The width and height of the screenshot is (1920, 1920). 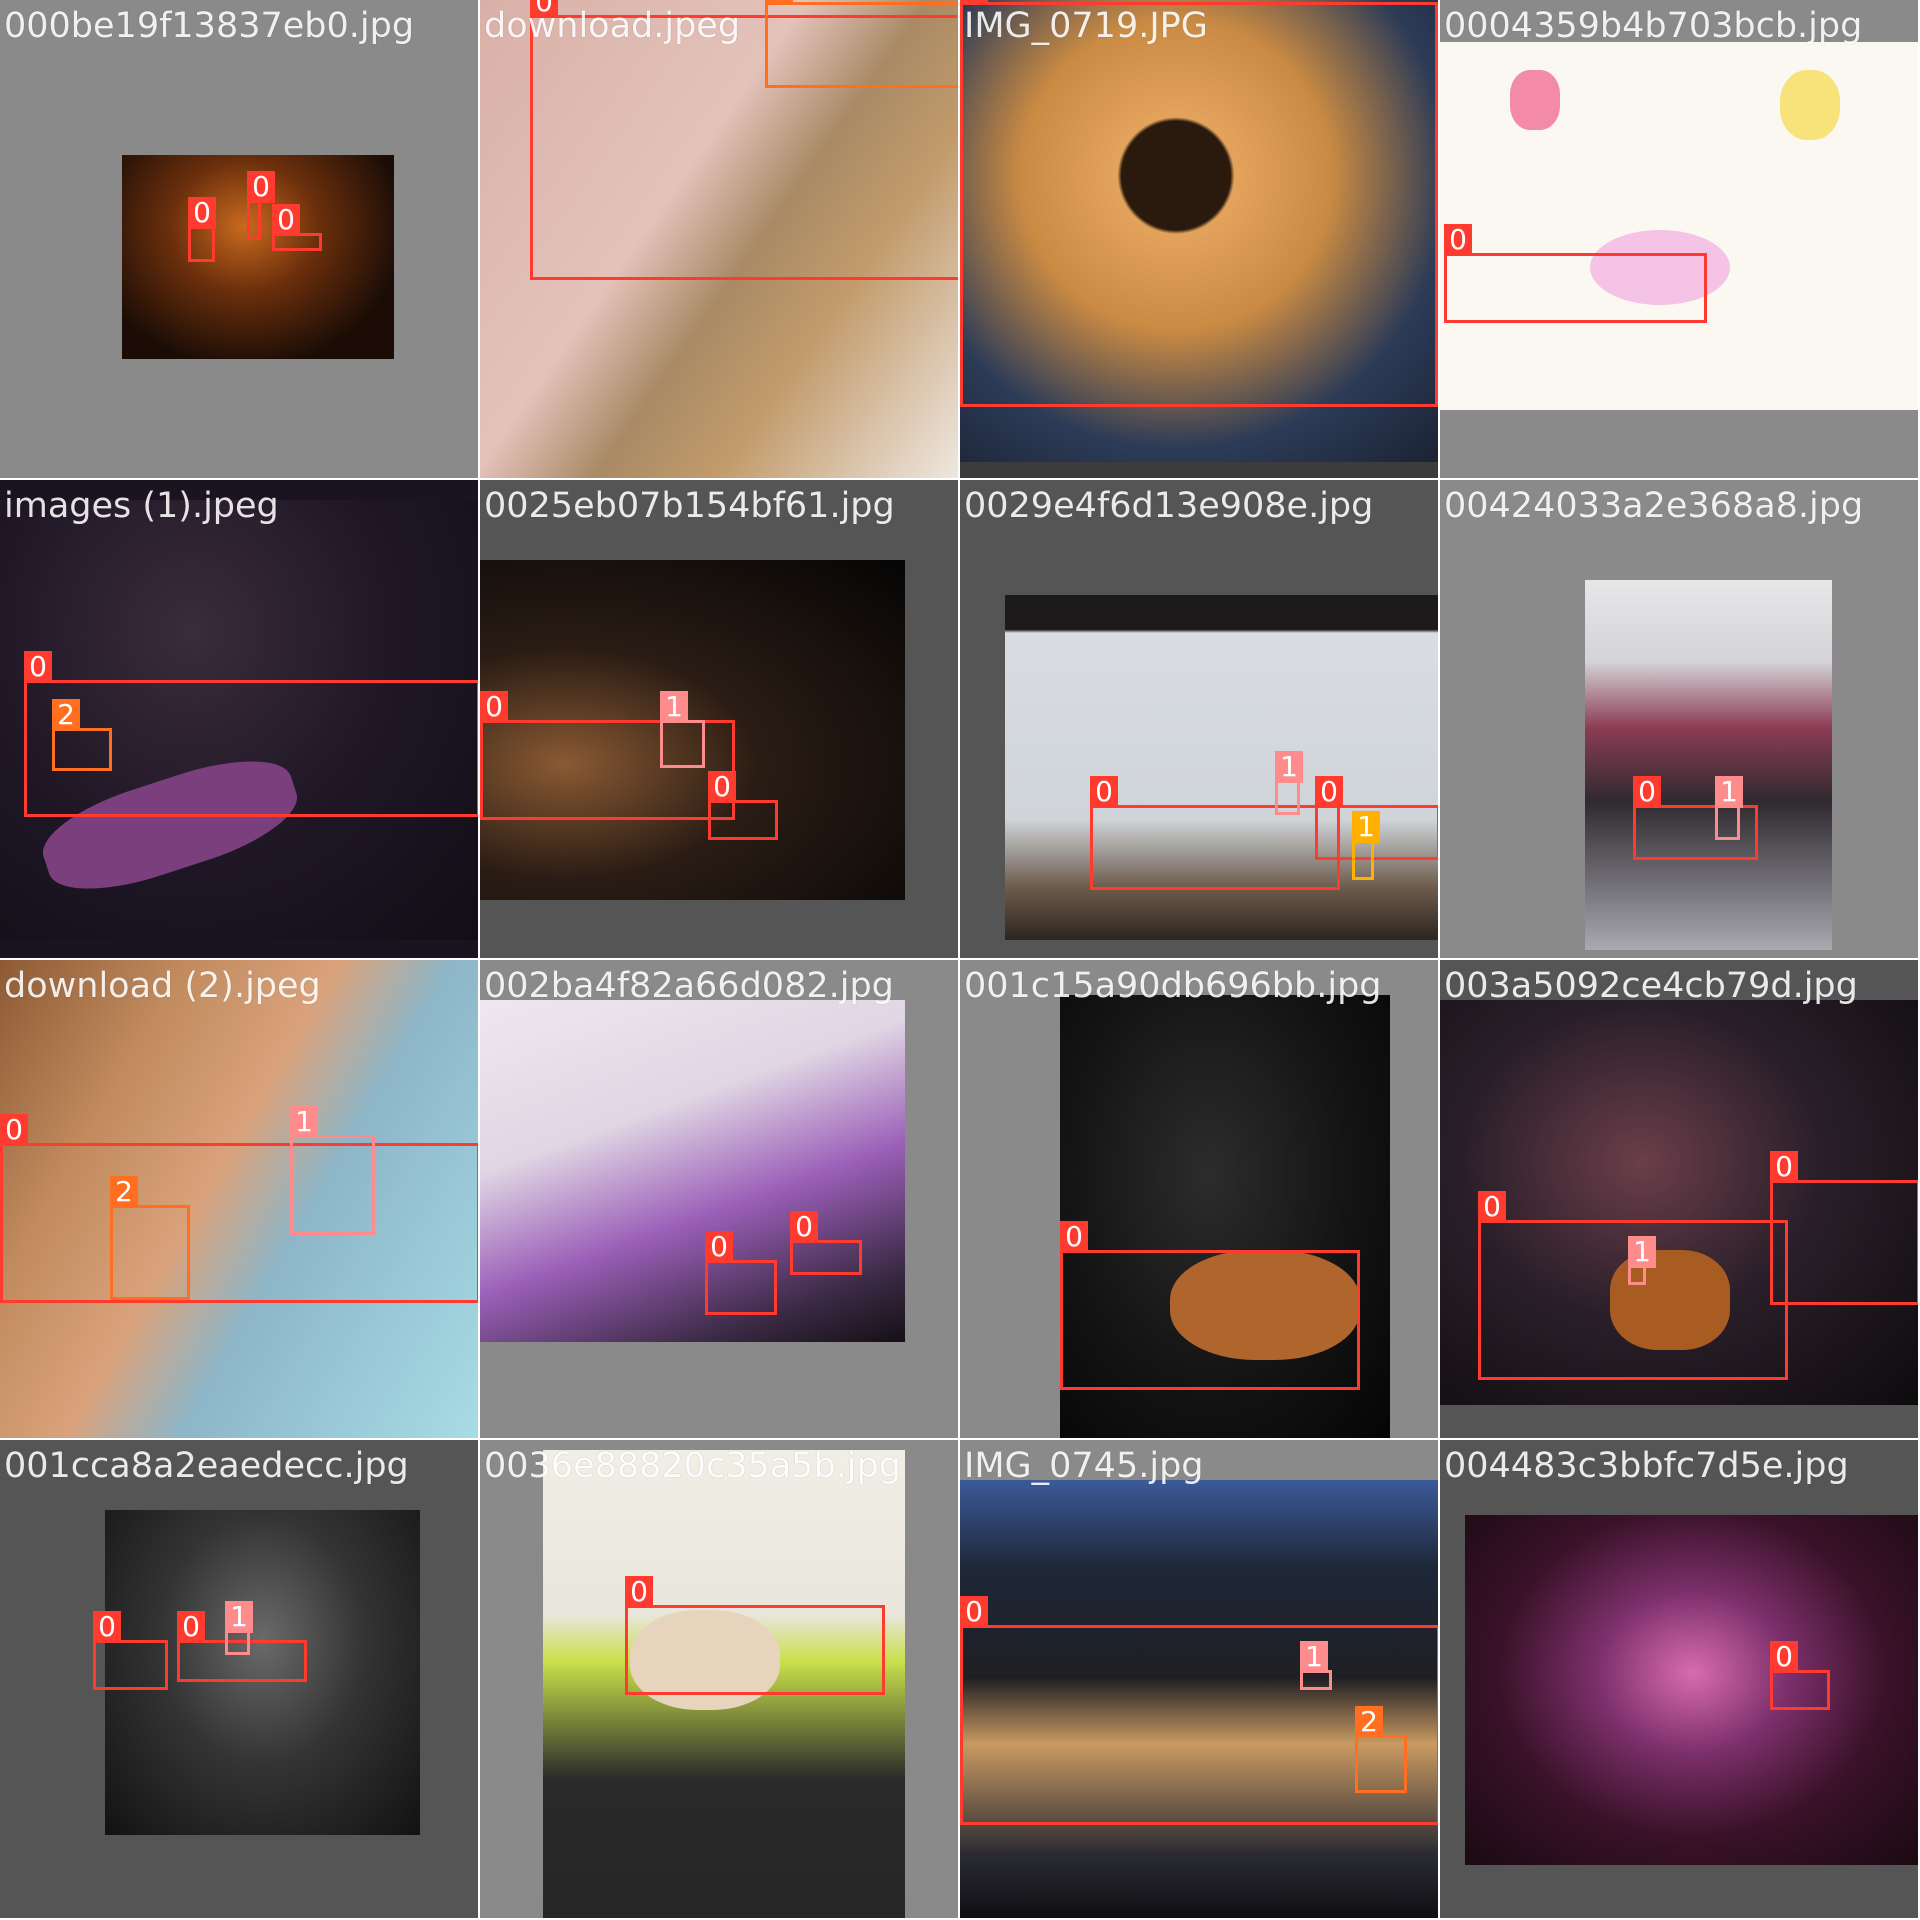 I want to click on image-filename: IMG_0745.jpg, so click(x=1084, y=1466).